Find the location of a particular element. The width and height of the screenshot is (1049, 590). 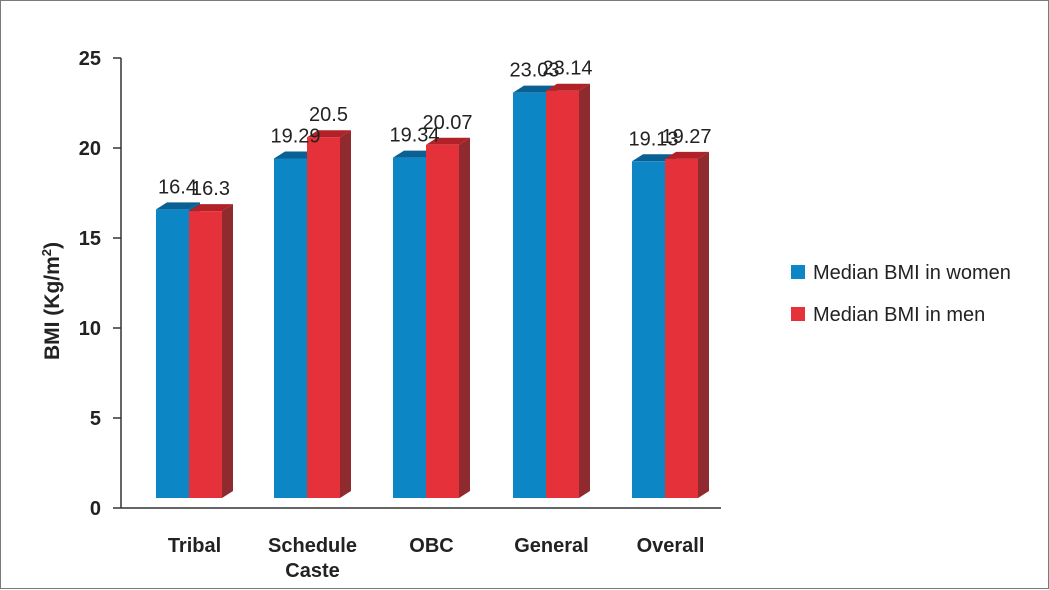

bar-men-overall is located at coordinates (687, 324).